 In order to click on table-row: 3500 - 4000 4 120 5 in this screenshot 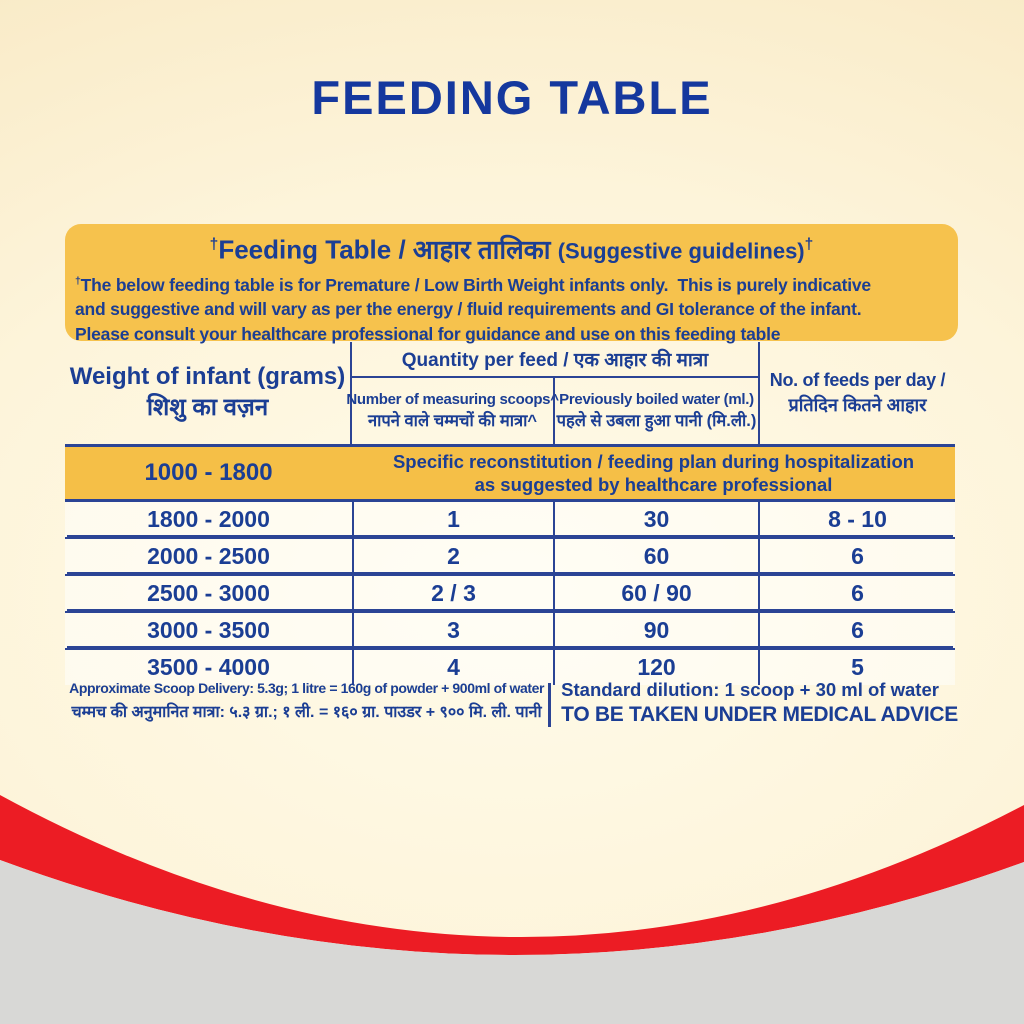, I will do `click(510, 666)`.